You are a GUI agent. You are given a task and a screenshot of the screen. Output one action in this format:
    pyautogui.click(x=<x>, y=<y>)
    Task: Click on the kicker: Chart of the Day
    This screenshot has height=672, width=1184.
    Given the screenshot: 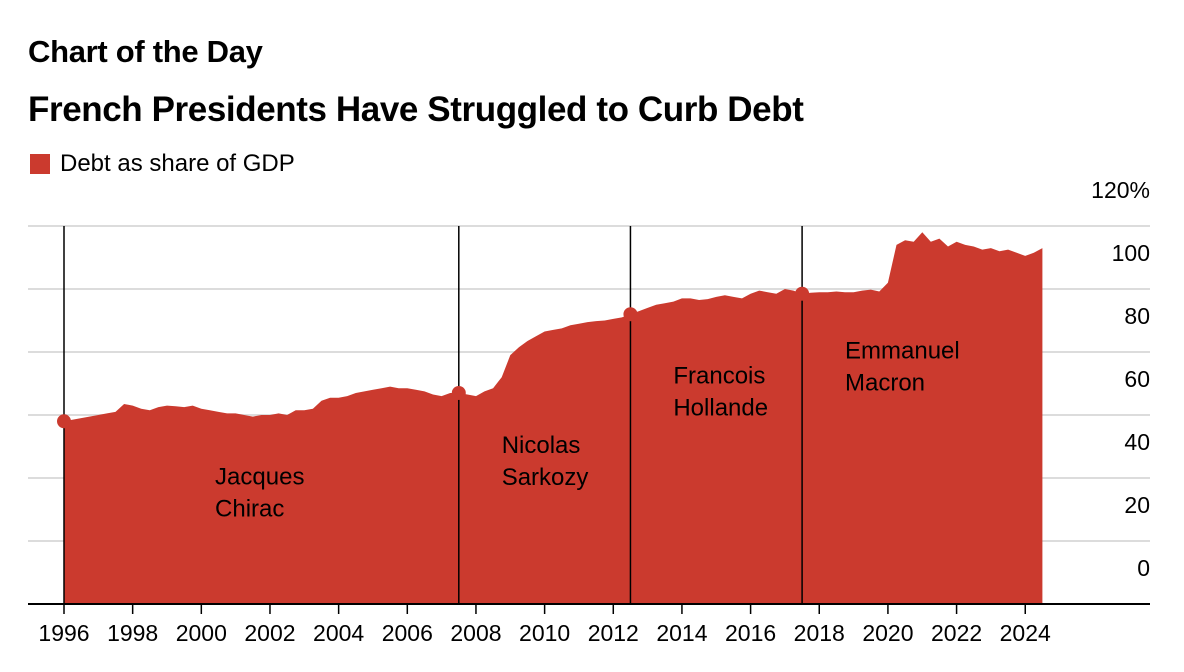 What is the action you would take?
    pyautogui.click(x=145, y=51)
    